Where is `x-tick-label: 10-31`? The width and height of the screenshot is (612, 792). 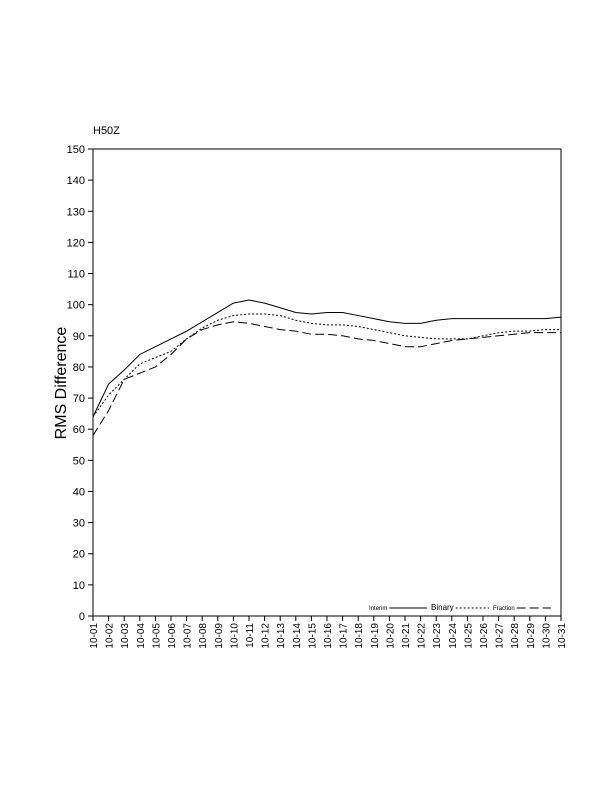 x-tick-label: 10-31 is located at coordinates (562, 636).